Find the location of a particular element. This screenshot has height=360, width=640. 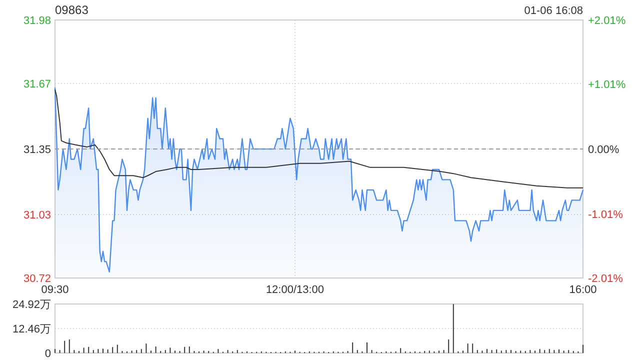

y2-tick-label: +1.01% is located at coordinates (607, 85).